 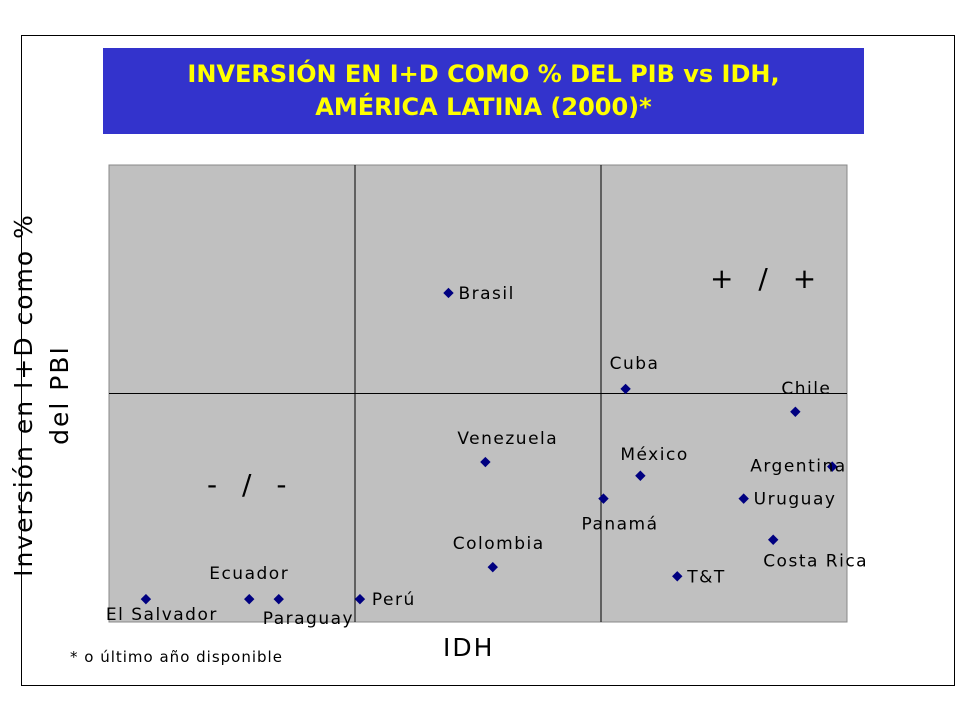 I want to click on data-point-venezuela, so click(x=485, y=462).